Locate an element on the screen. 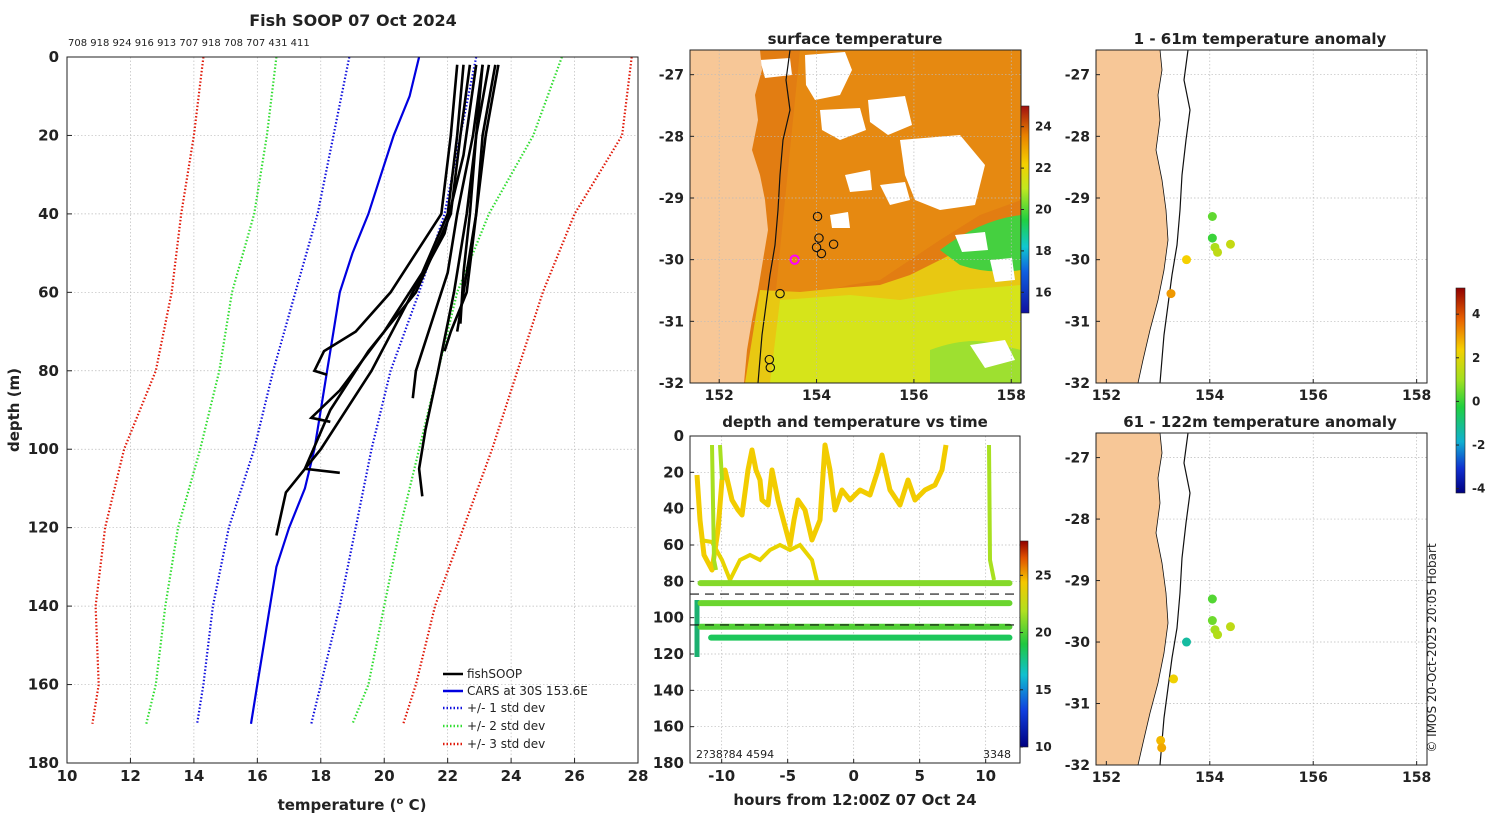 This screenshot has height=820, width=1500. sst-tick-label-y: -29 is located at coordinates (671, 199).